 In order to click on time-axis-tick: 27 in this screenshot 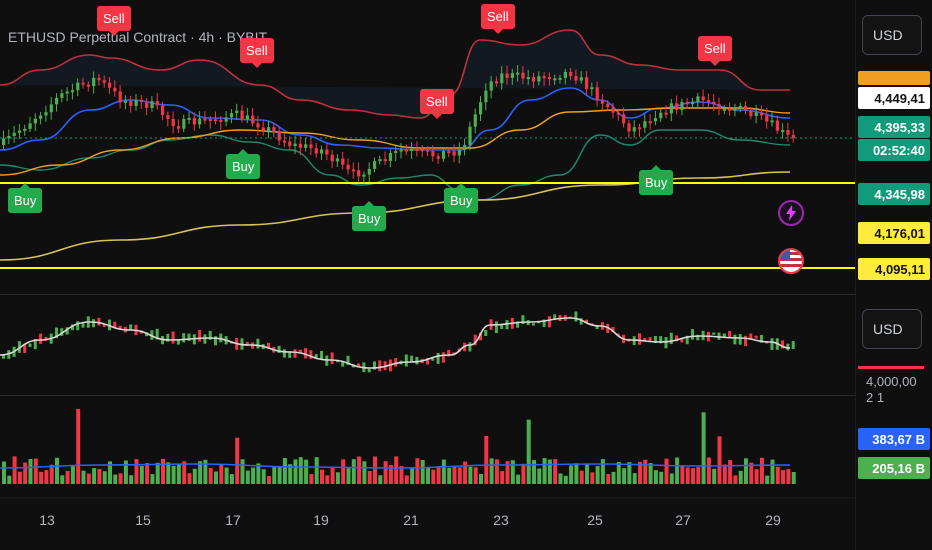, I will do `click(683, 520)`.